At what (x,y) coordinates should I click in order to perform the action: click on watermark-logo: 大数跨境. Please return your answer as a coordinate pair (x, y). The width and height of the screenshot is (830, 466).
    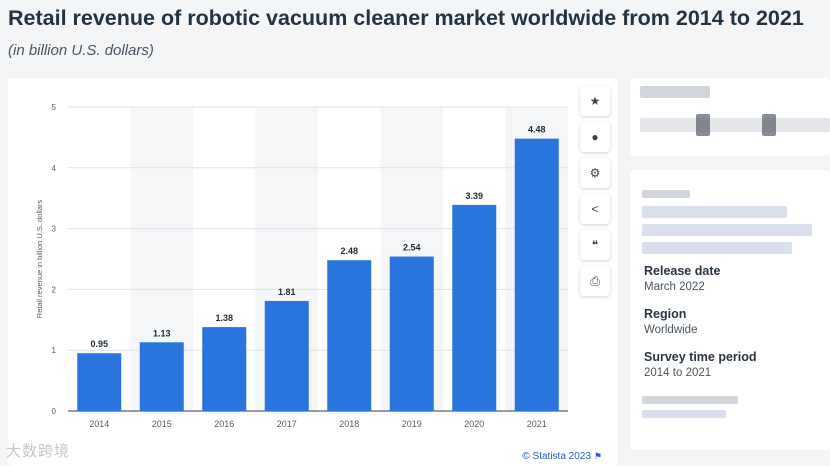
    Looking at the image, I should click on (38, 451).